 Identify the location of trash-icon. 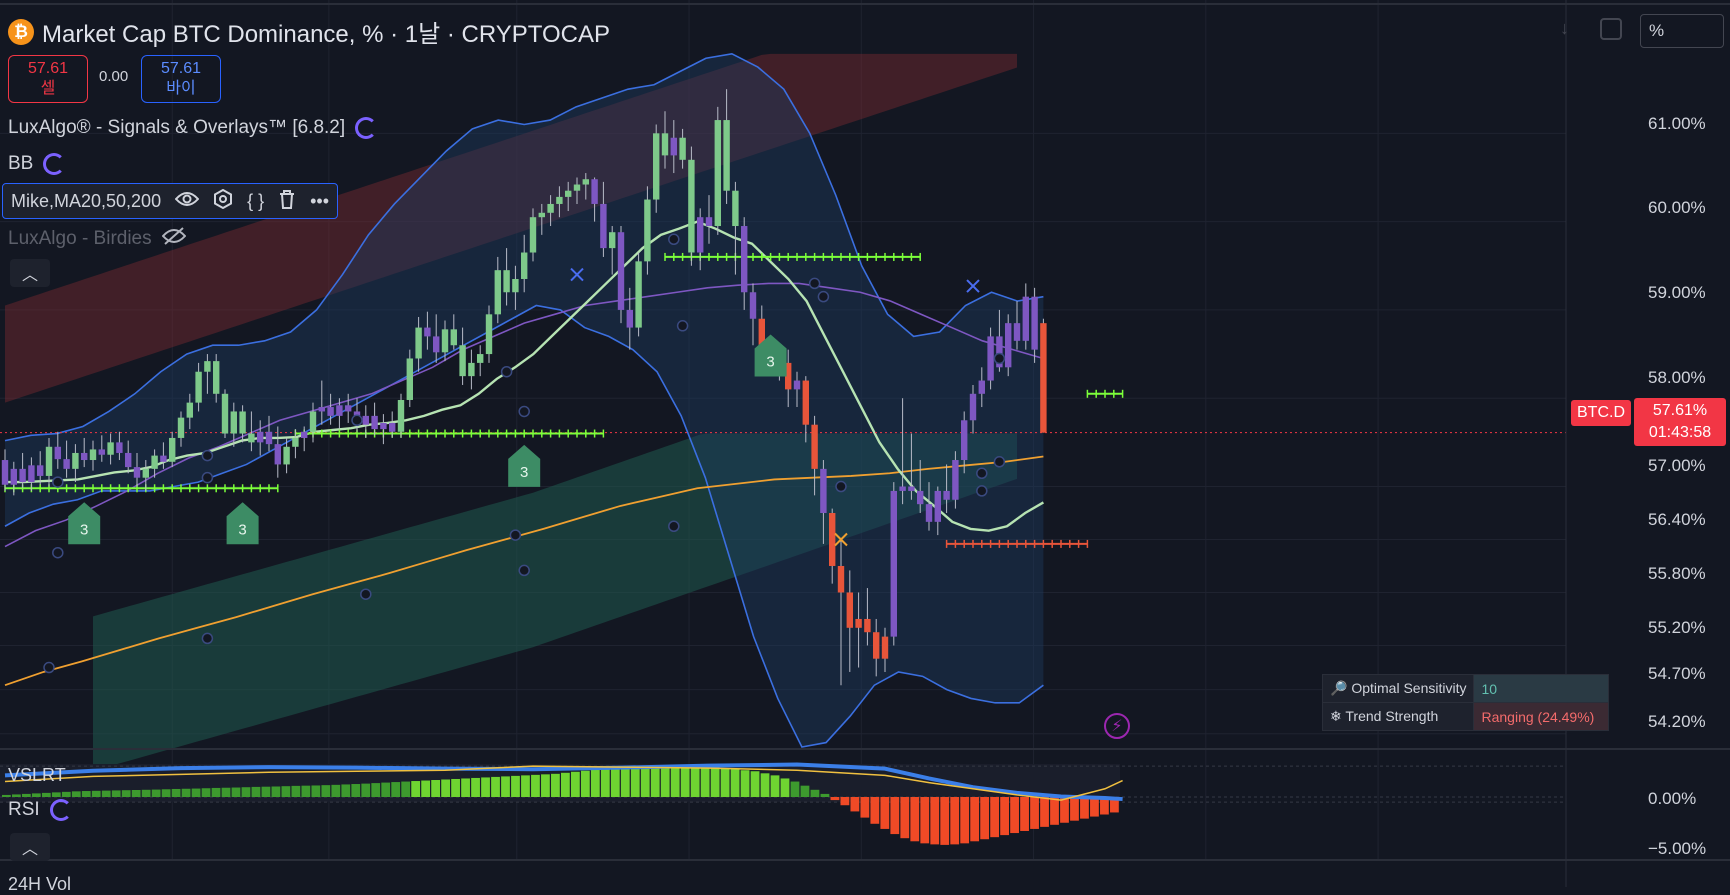
(287, 201).